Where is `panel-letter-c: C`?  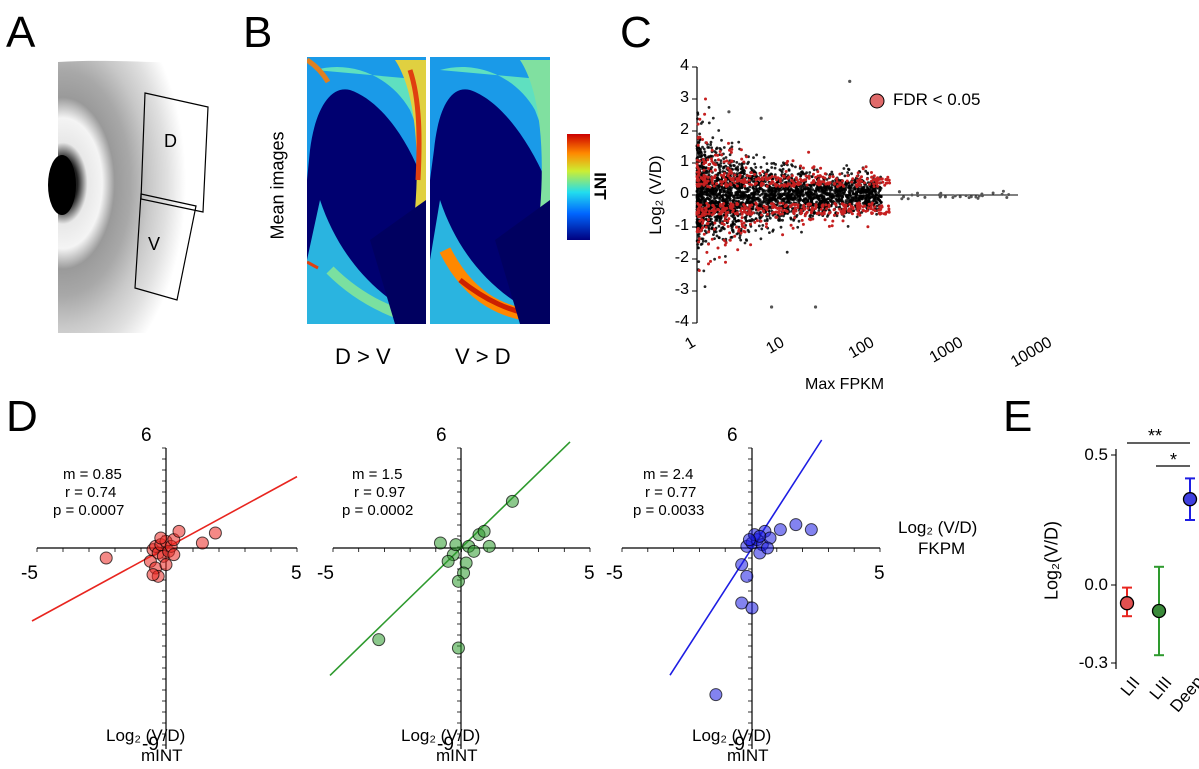 panel-letter-c: C is located at coordinates (636, 32).